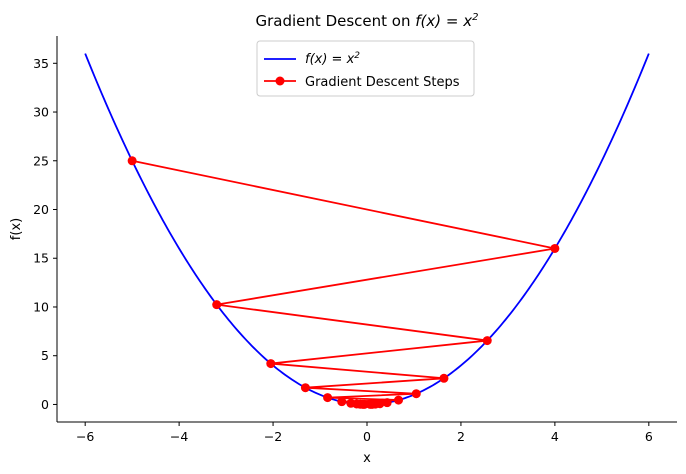 The image size is (686, 474). I want to click on y-tick-label: 5, so click(45, 355).